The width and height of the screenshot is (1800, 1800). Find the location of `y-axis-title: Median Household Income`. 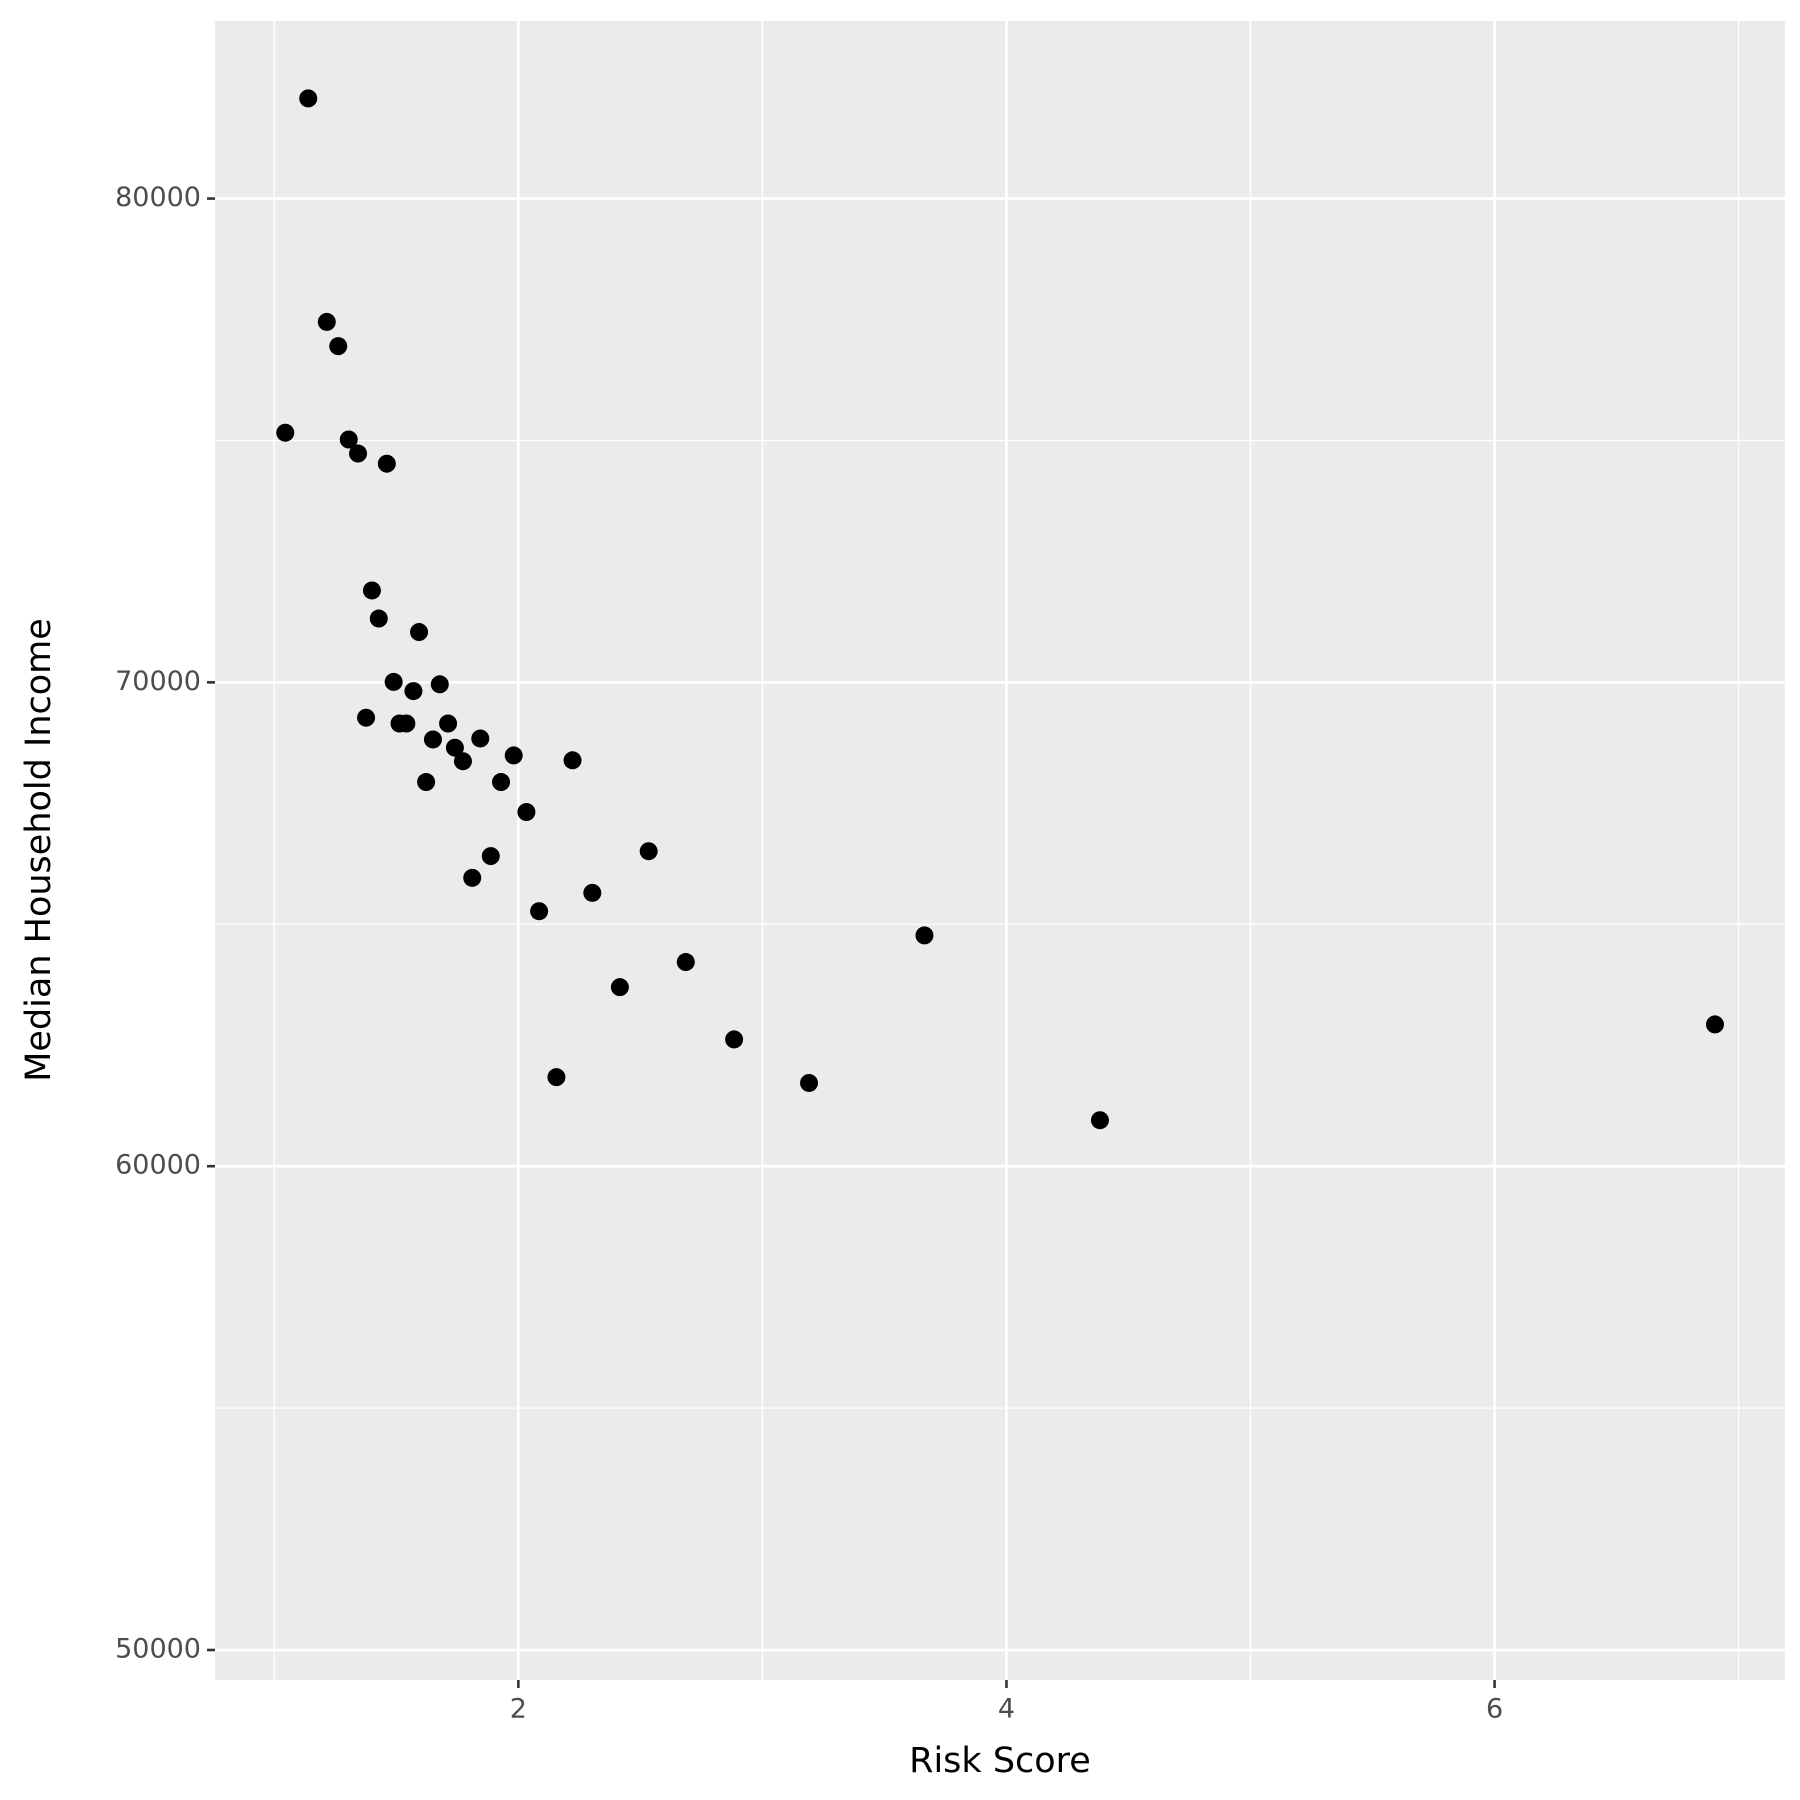

y-axis-title: Median Household Income is located at coordinates (39, 850).